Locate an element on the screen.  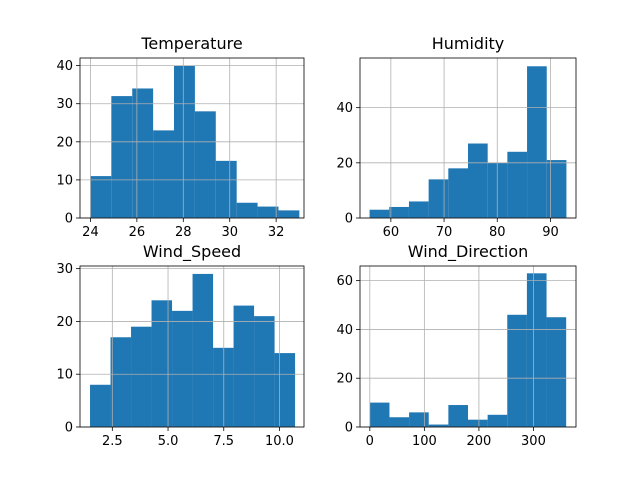
panel-title: Wind_Direction is located at coordinates (468, 252).